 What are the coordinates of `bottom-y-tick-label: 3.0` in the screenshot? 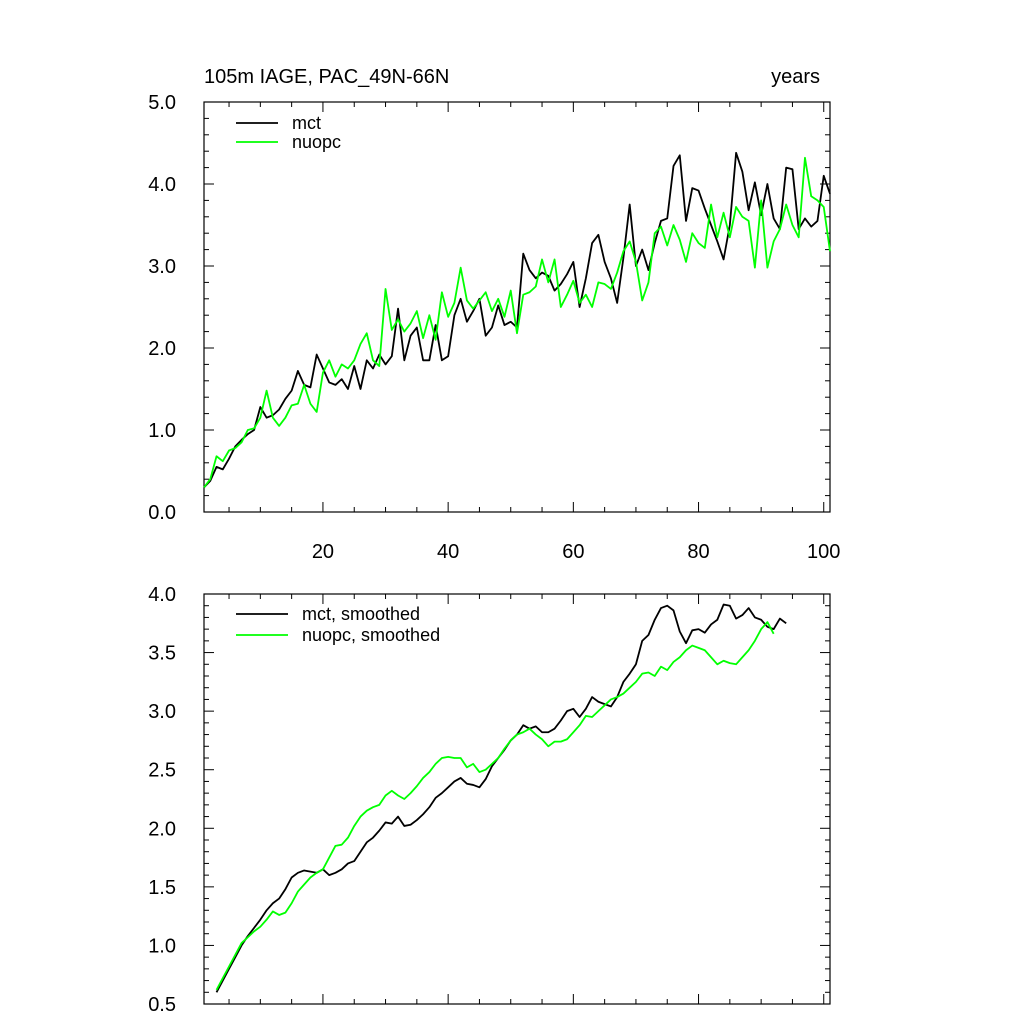 It's located at (162, 712).